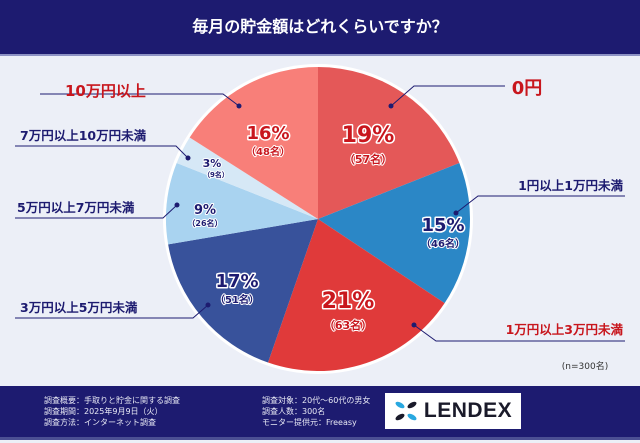 The height and width of the screenshot is (443, 640). I want to click on slice-label-3: 3万円以上5万円未満, so click(79, 307).